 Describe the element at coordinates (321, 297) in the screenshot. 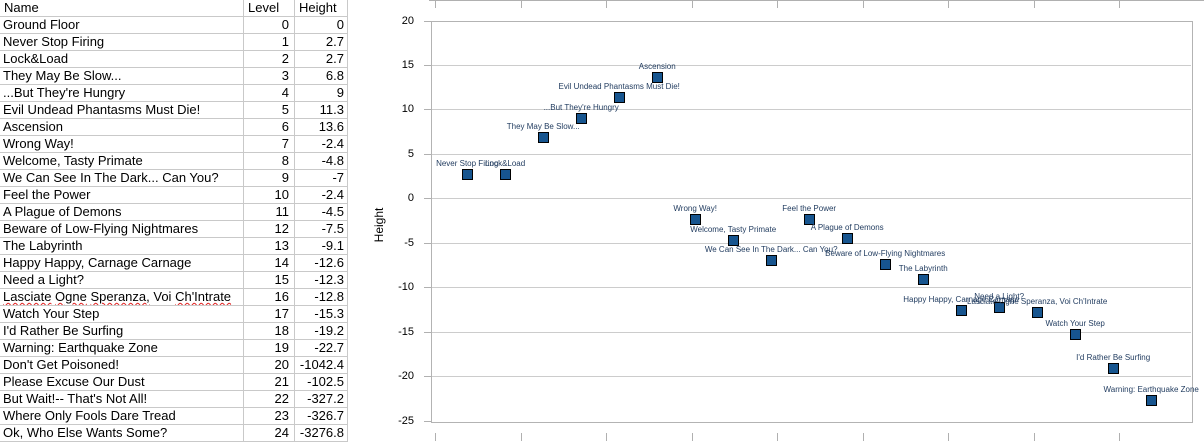

I see `cell-height: -12.8` at that location.